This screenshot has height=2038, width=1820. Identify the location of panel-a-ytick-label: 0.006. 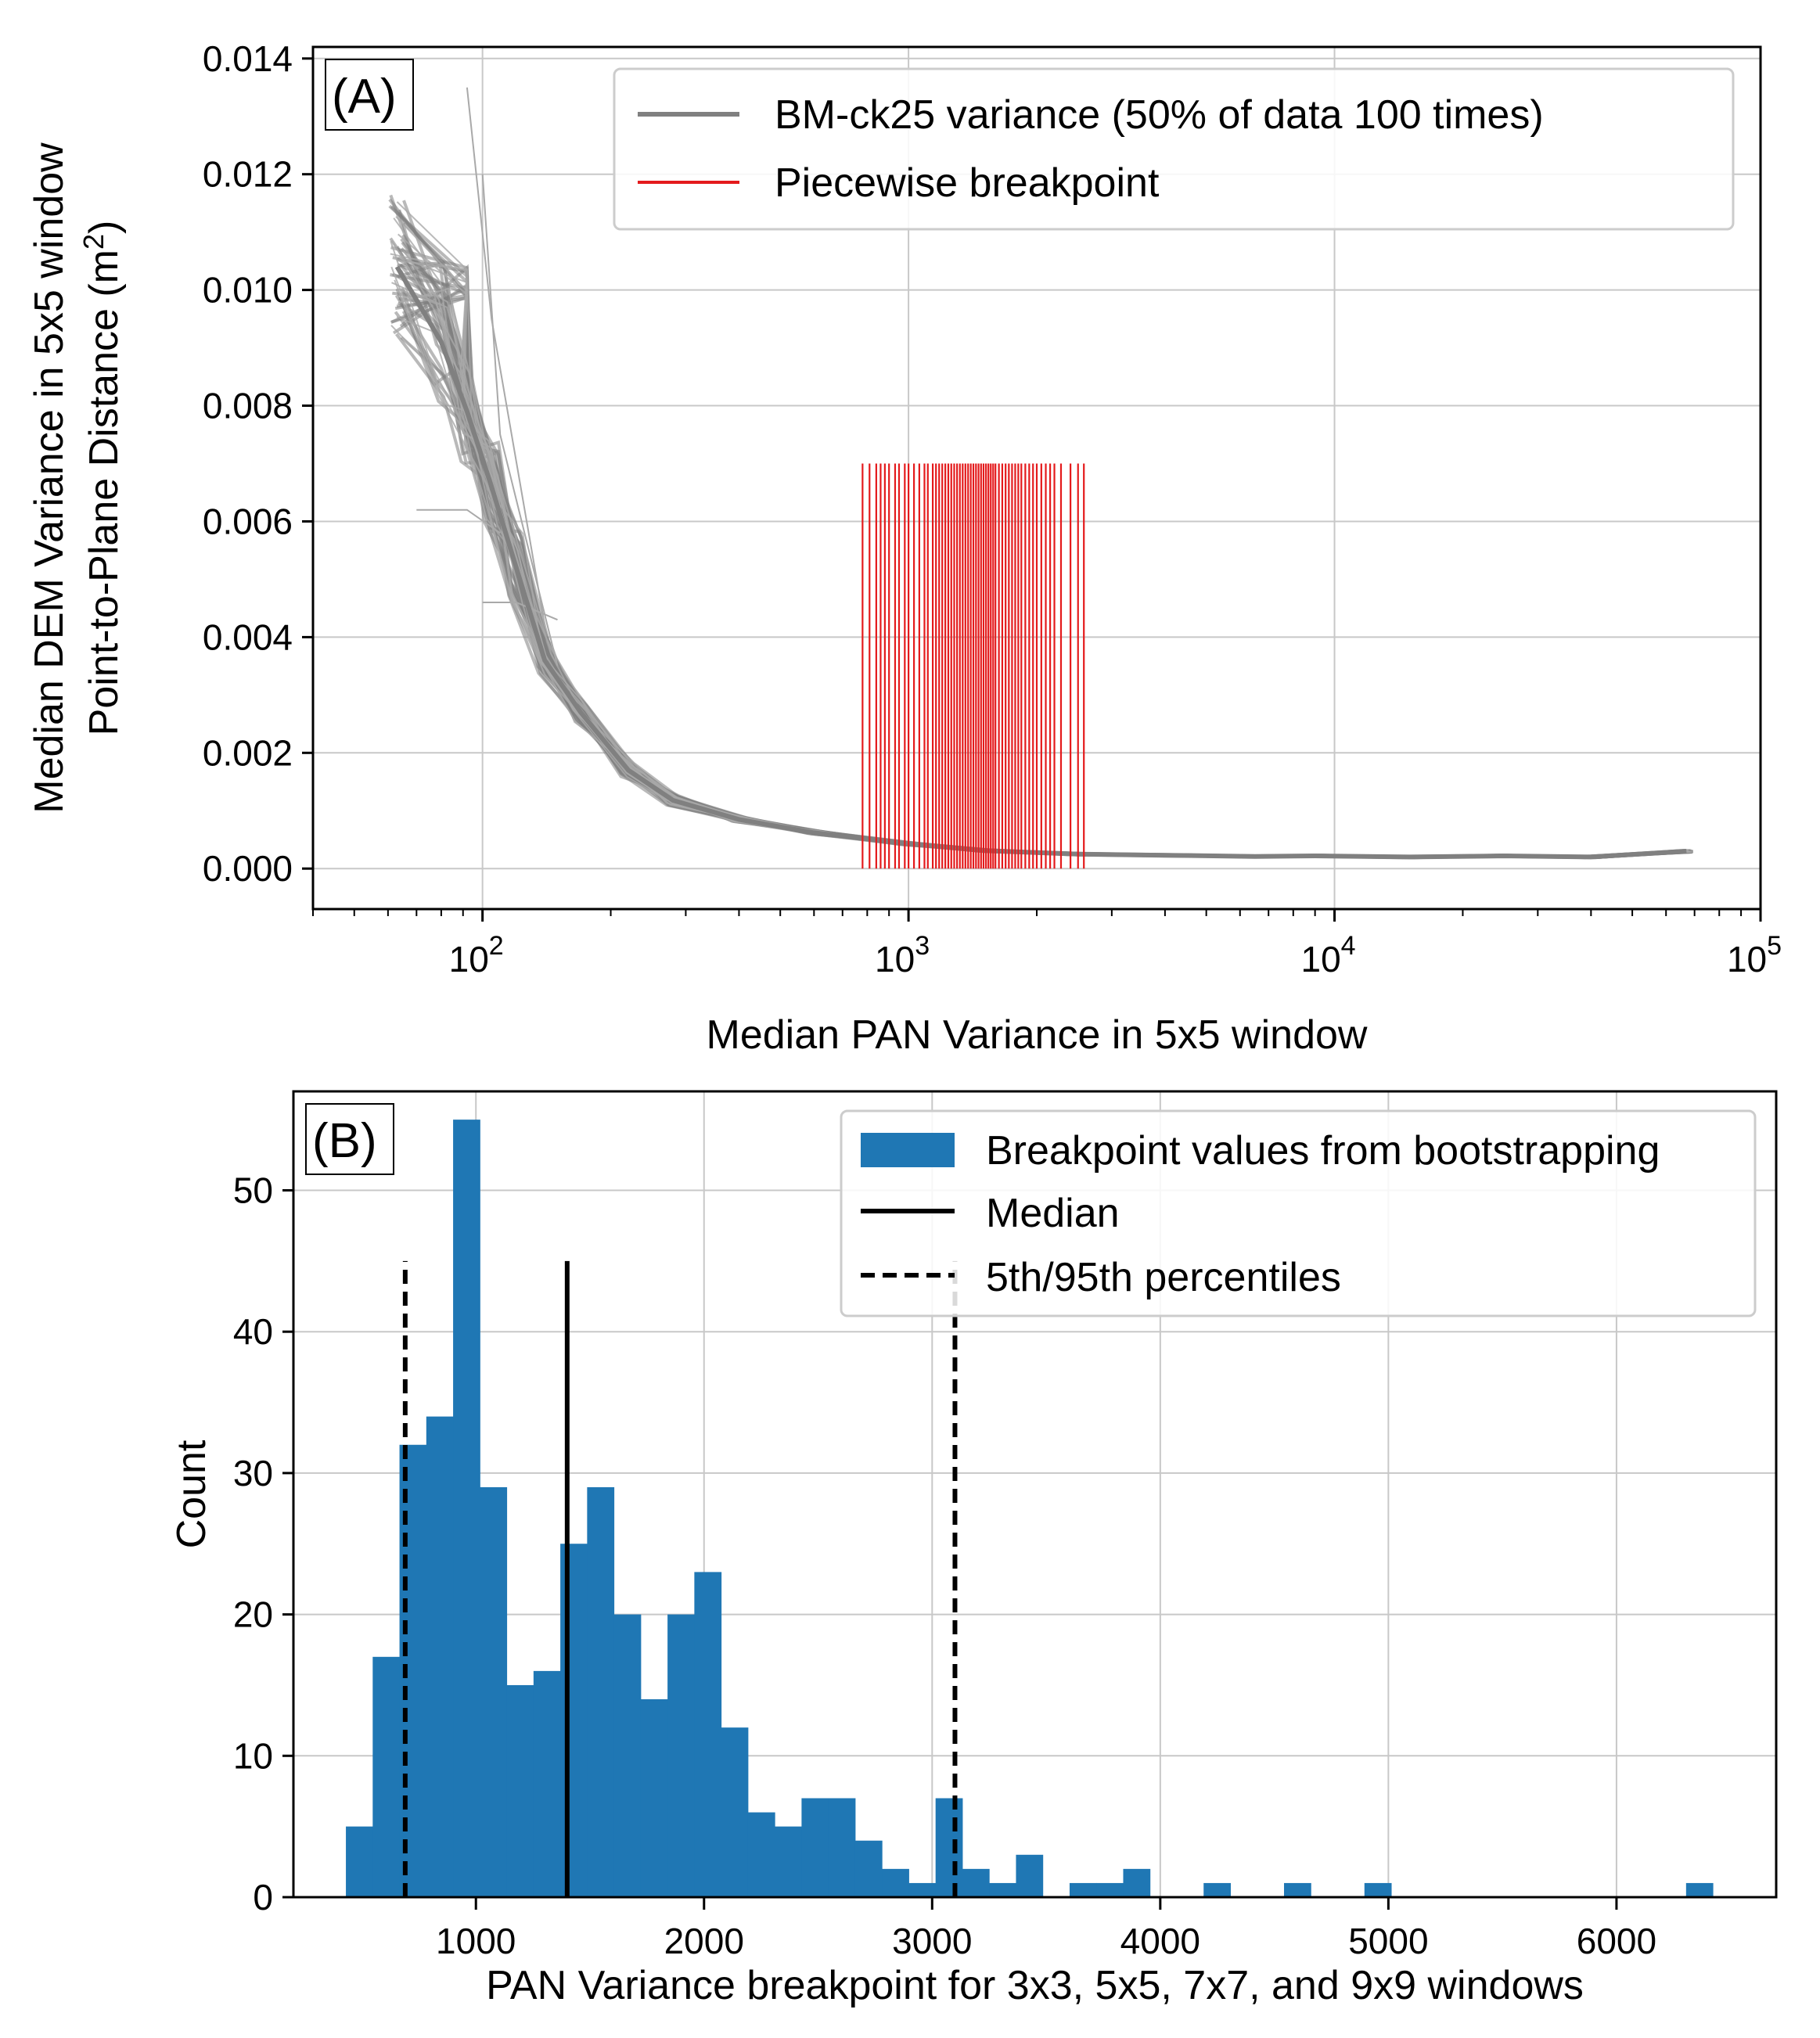
(248, 521).